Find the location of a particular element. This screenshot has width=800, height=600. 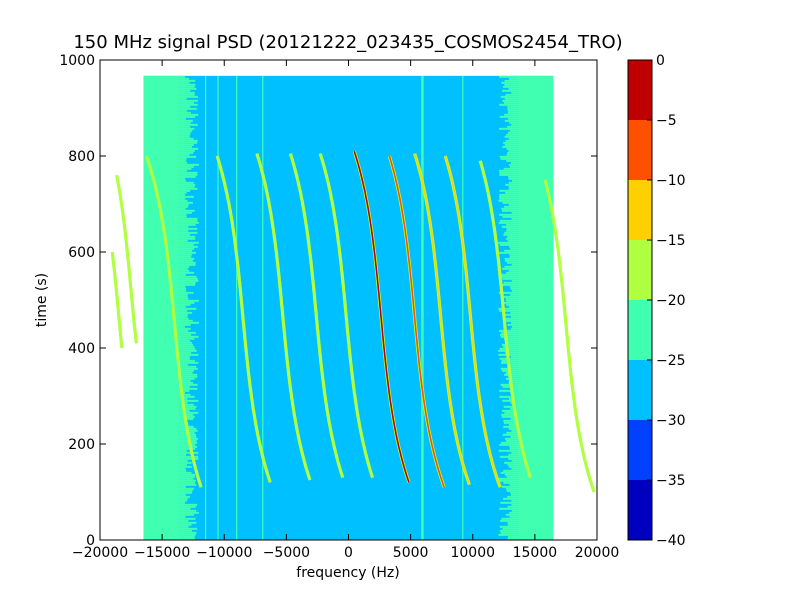

colorbar-tick-label: −15 is located at coordinates (671, 241).